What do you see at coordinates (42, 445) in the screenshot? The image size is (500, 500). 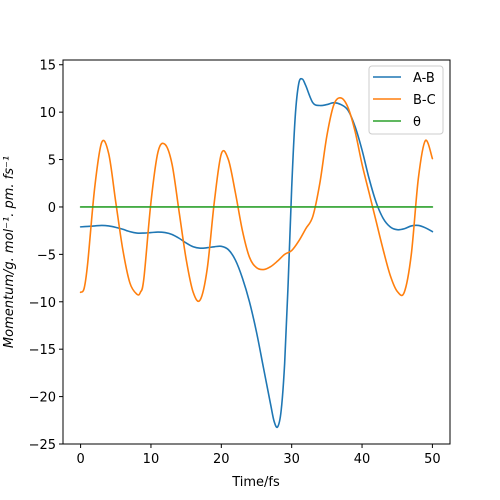 I see `y-tick-label: −25` at bounding box center [42, 445].